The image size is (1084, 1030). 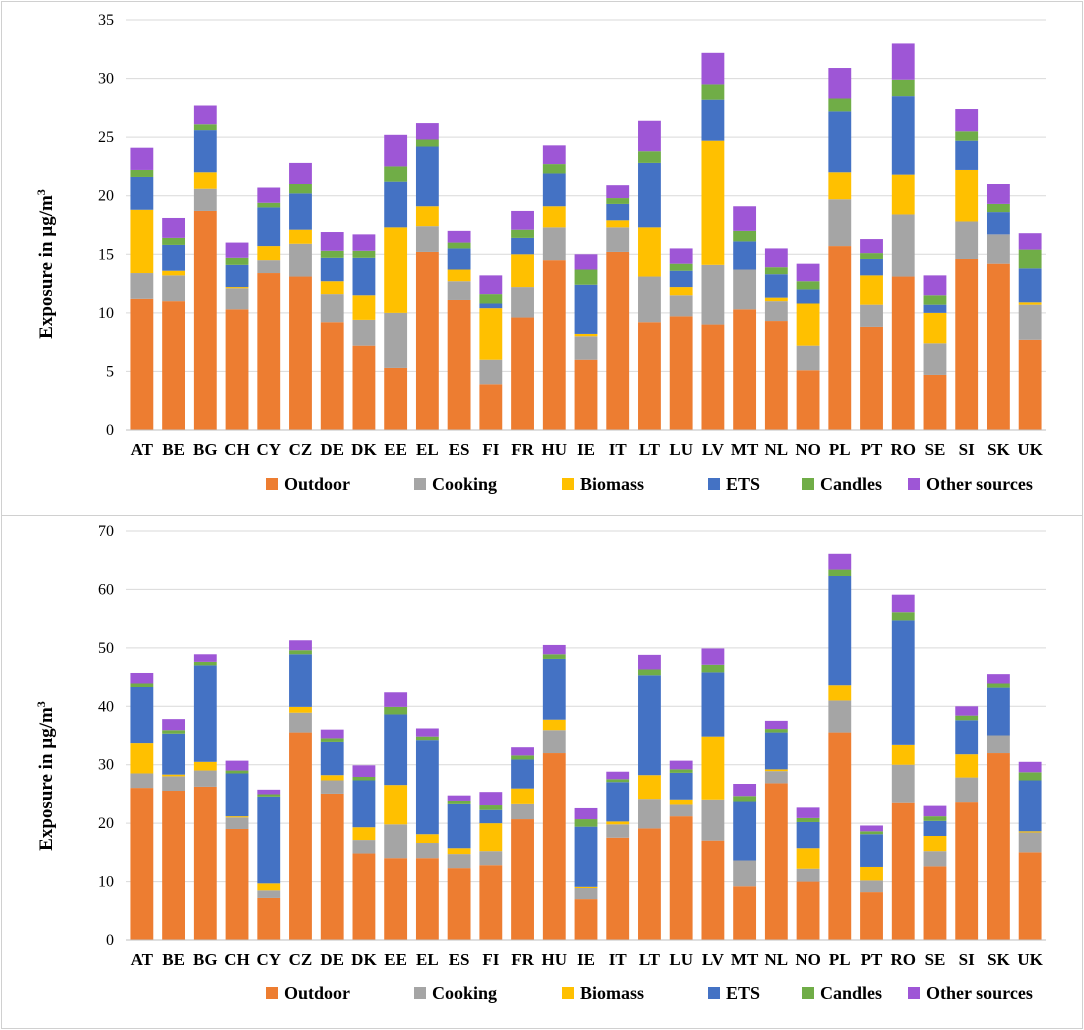 I want to click on y-tick-label: 0, so click(x=110, y=430).